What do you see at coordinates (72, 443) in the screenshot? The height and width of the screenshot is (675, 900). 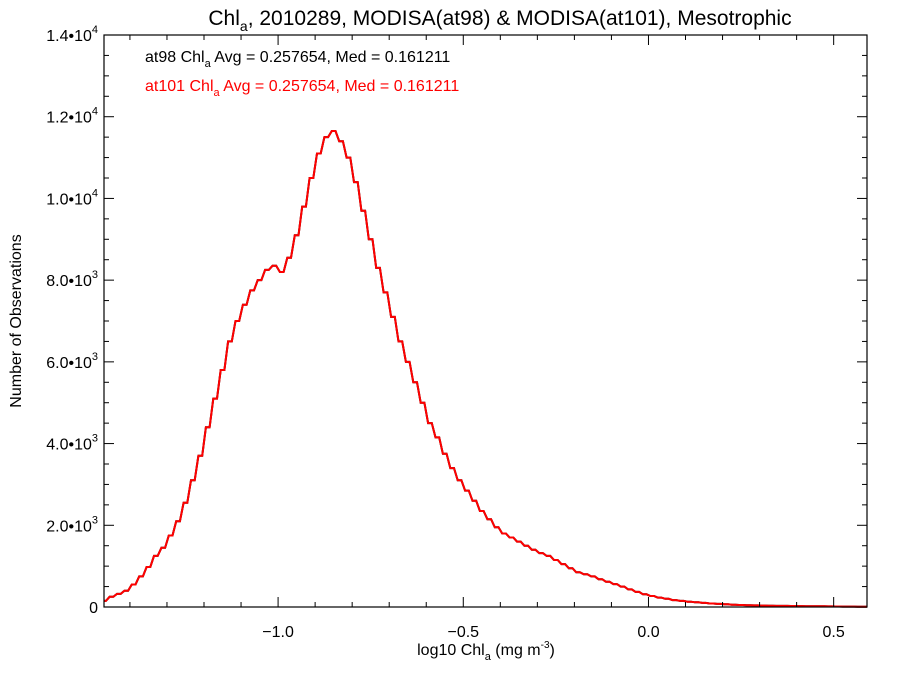 I see `y-tick-label: 4.0•103` at bounding box center [72, 443].